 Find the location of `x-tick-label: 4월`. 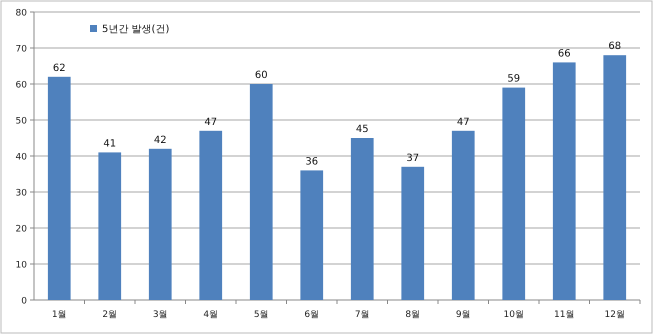

x-tick-label: 4월 is located at coordinates (210, 315).